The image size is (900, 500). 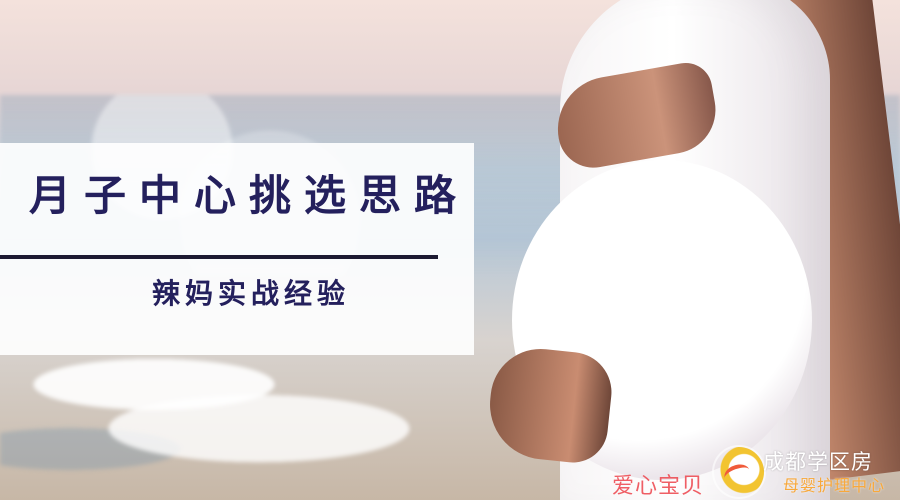 I want to click on title-divider, so click(x=219, y=257).